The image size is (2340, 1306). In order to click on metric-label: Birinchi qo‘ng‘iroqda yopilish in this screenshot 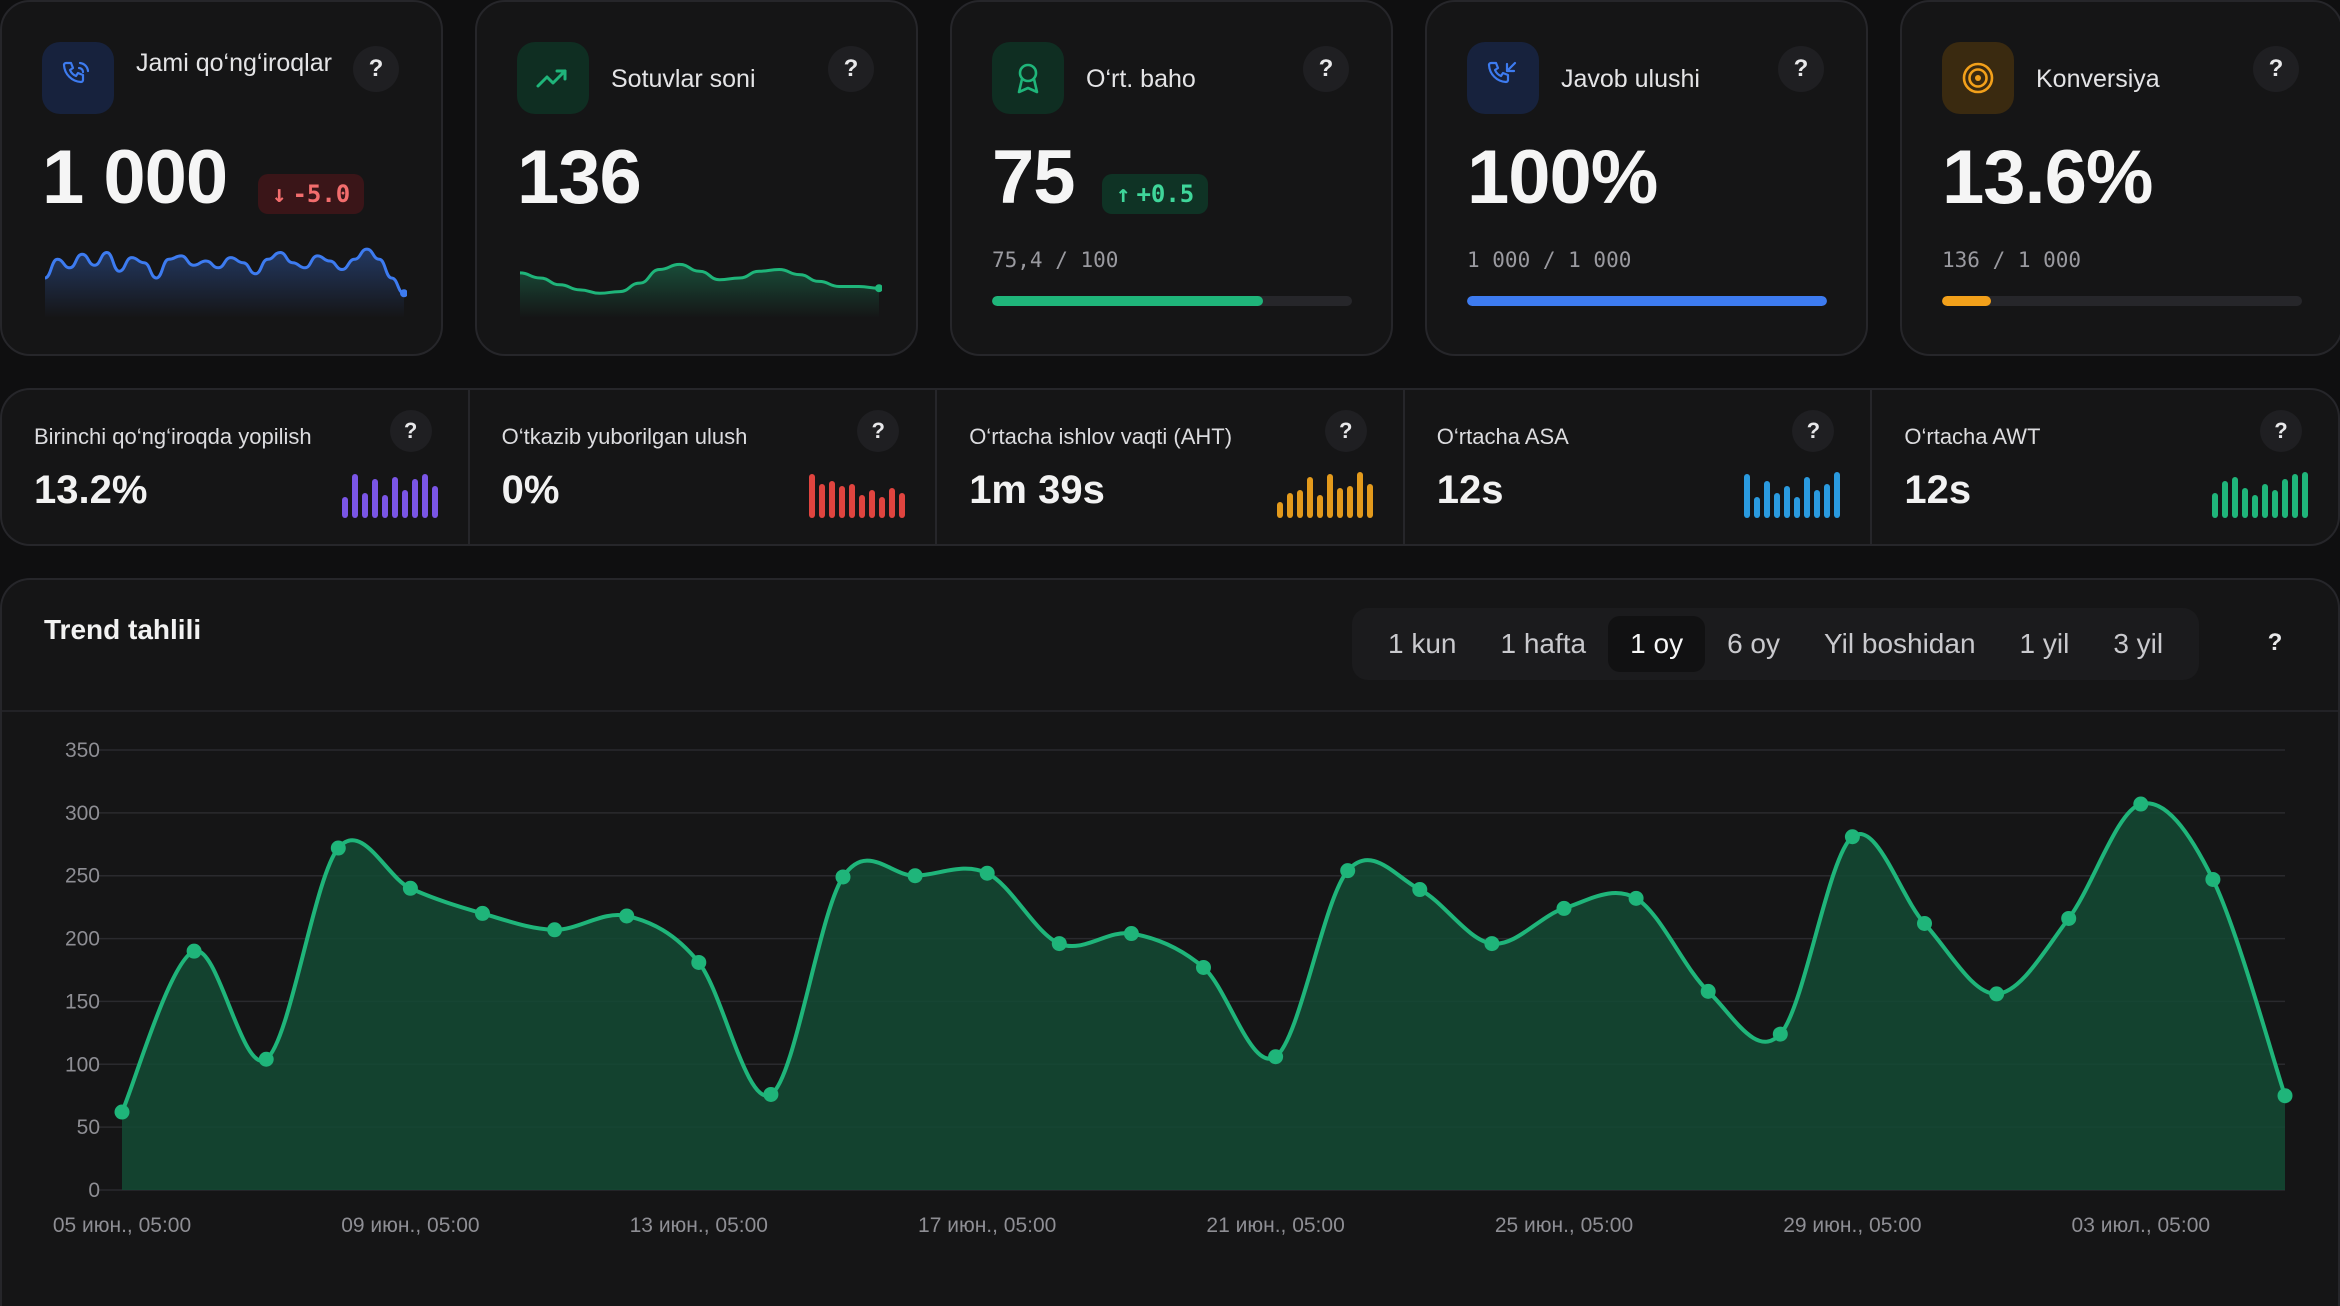, I will do `click(173, 436)`.